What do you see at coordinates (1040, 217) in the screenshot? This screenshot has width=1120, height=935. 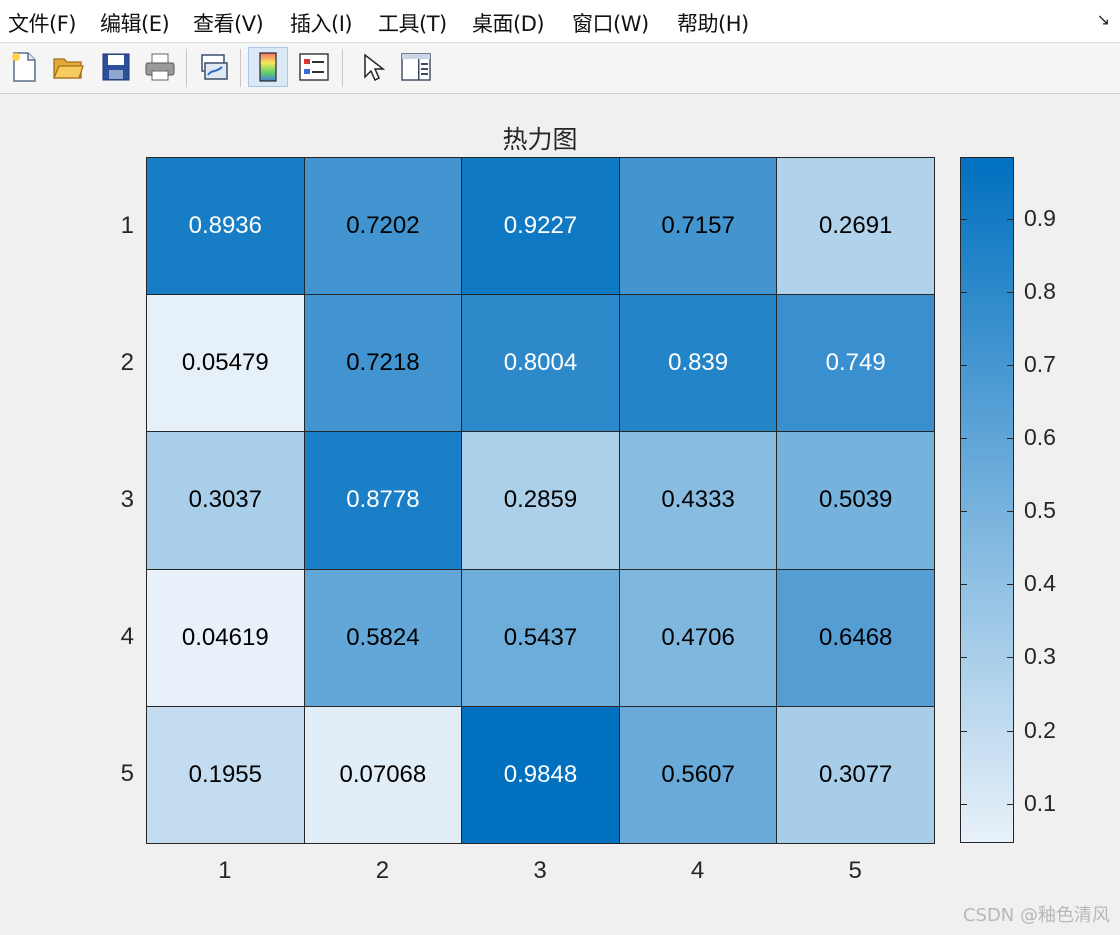 I see `colorbar-tick-label: 0.9` at bounding box center [1040, 217].